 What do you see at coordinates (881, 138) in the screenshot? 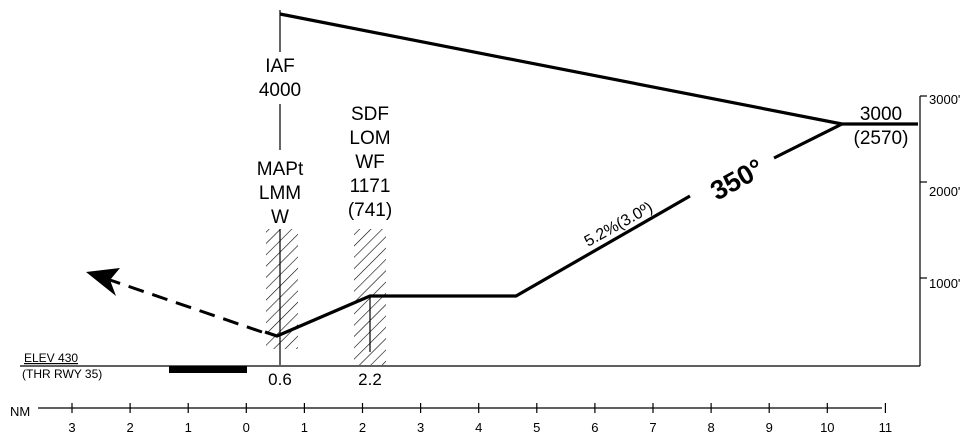
I see `start-height: (2570)` at bounding box center [881, 138].